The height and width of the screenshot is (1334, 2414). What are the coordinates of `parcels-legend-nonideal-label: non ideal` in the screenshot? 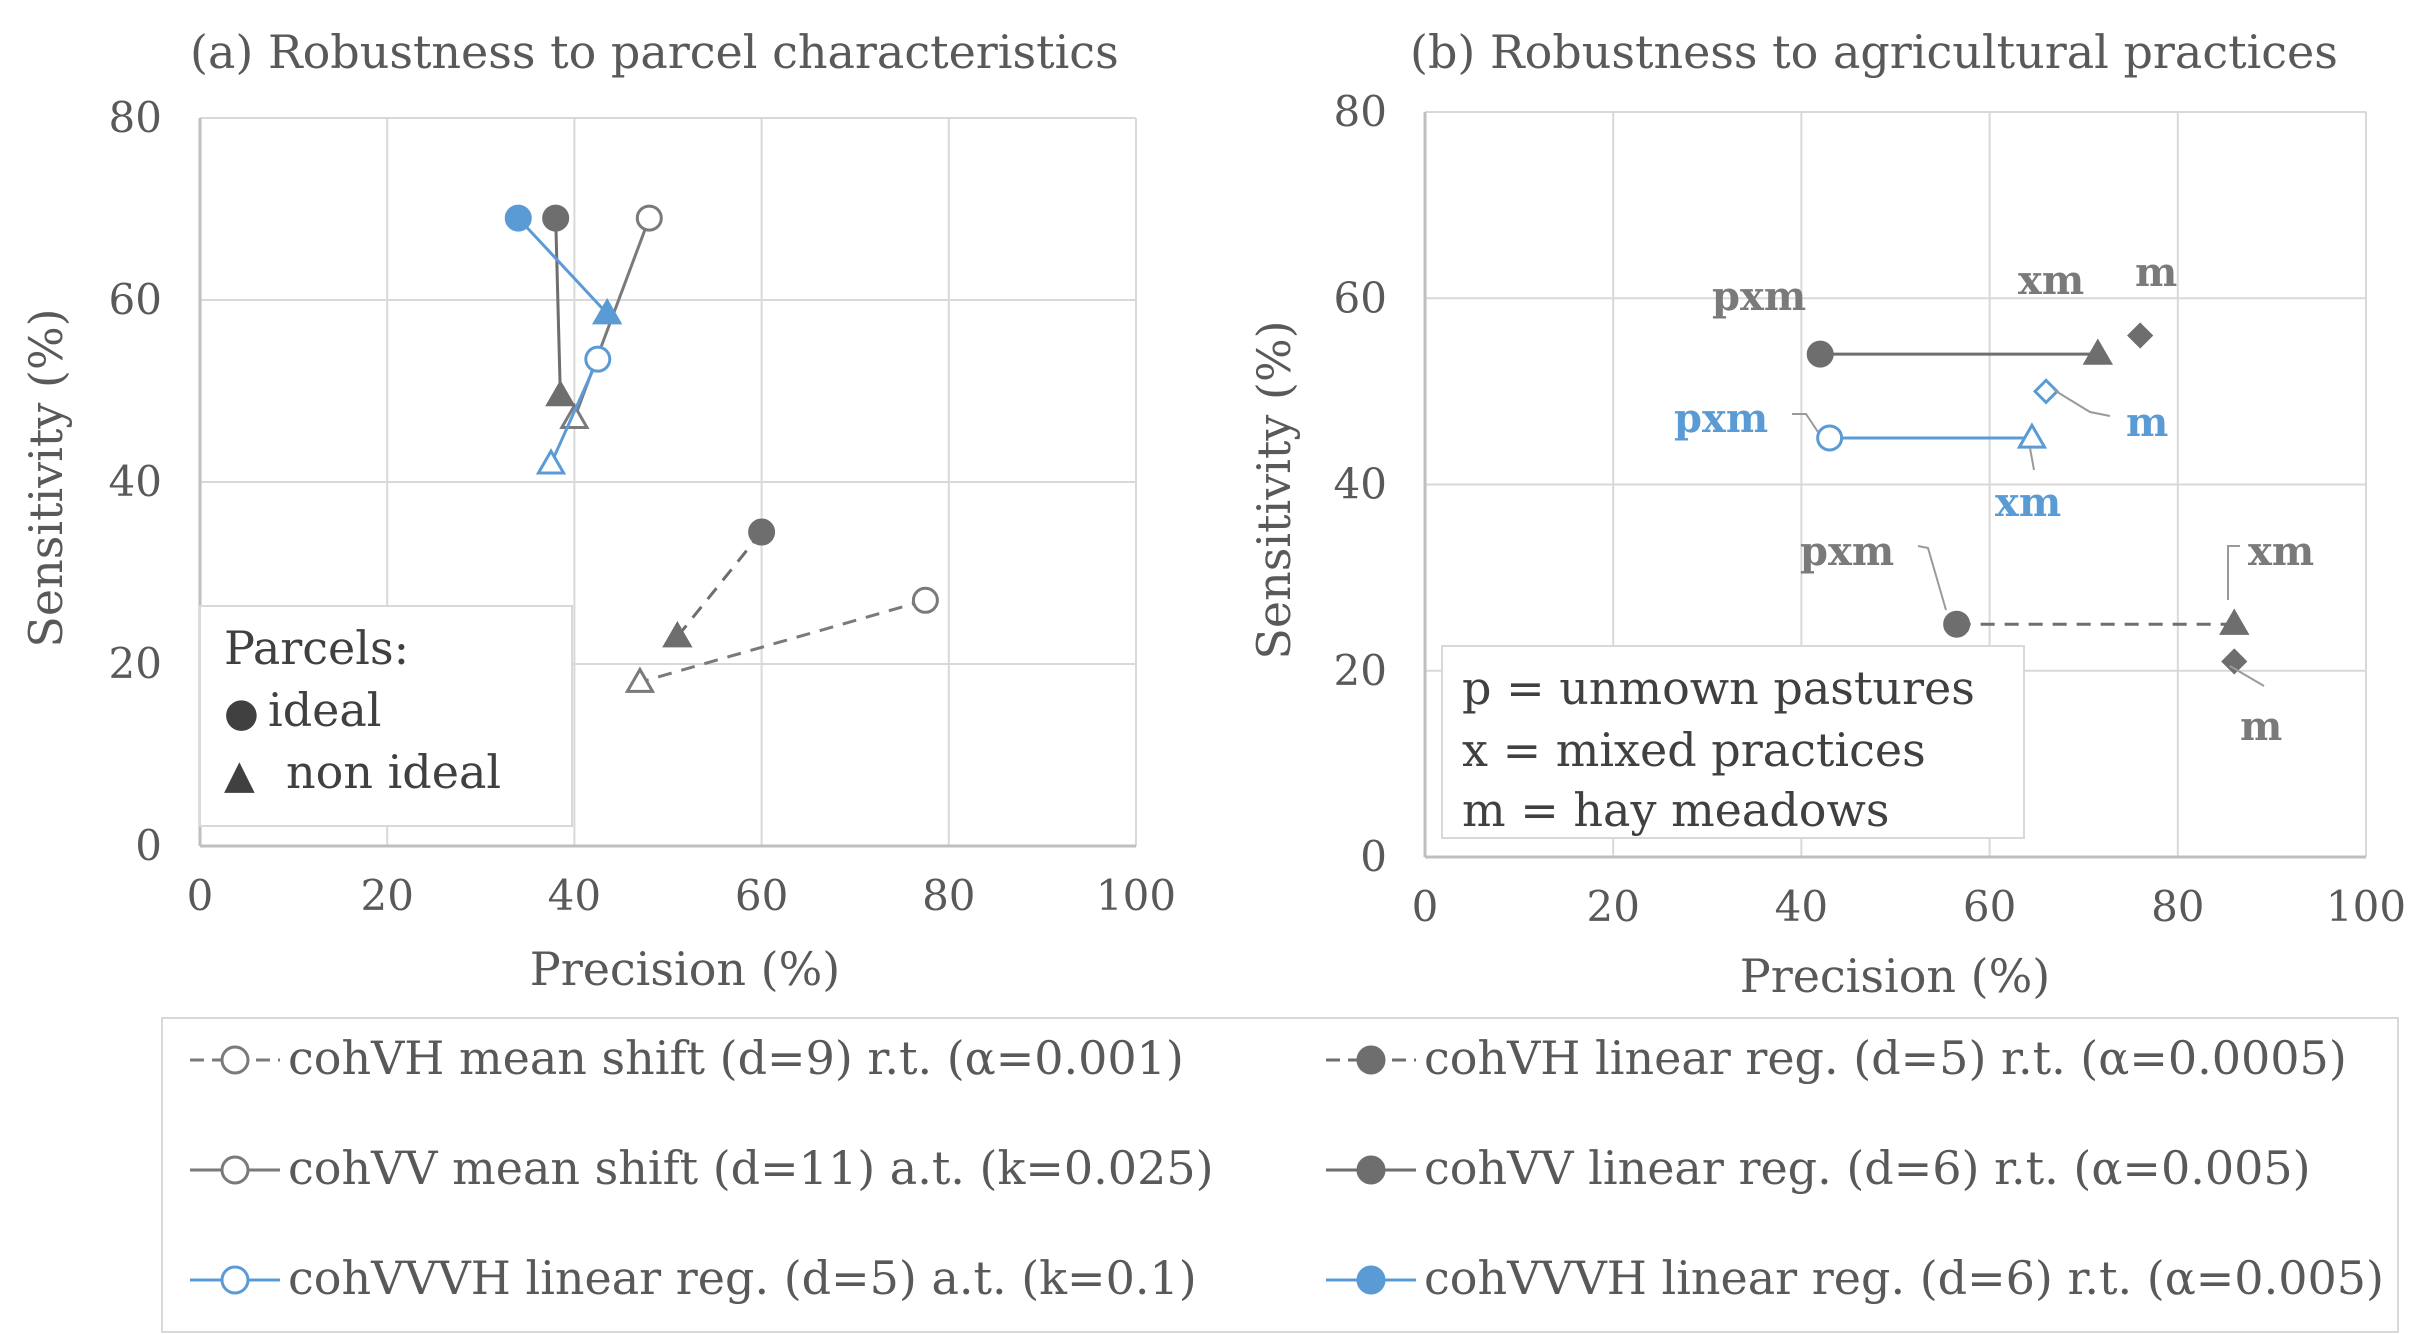 It's located at (393, 772).